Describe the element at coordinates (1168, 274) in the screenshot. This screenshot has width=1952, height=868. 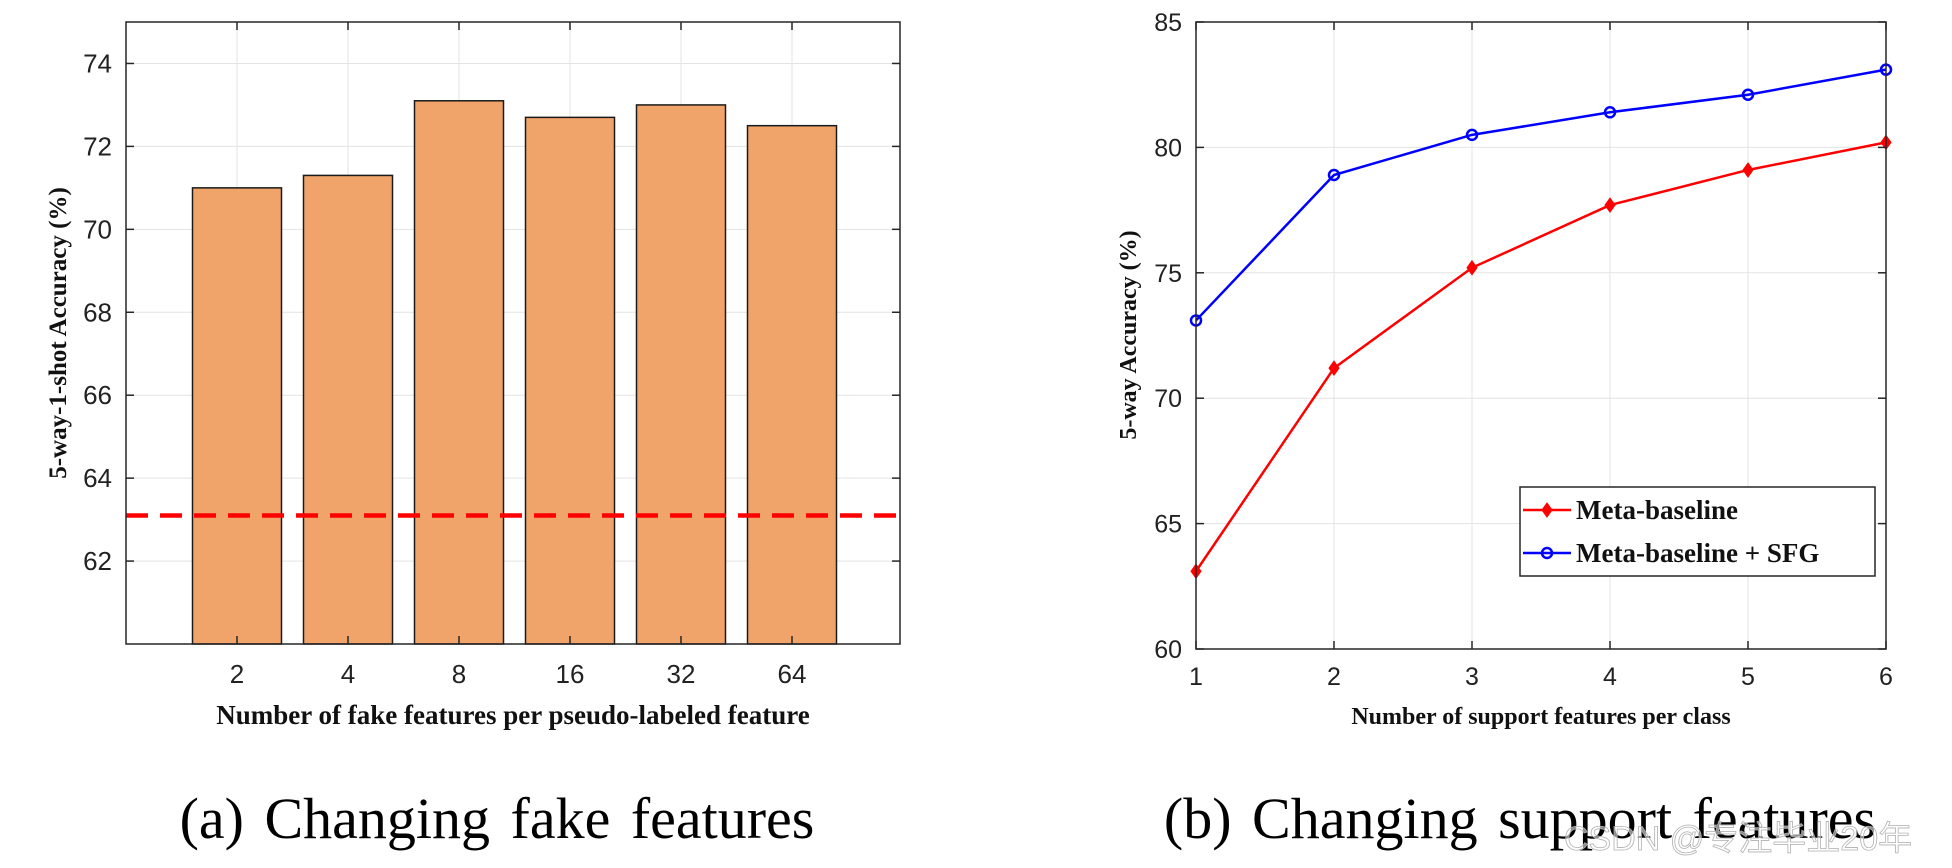
I see `y-tick-label: 75` at that location.